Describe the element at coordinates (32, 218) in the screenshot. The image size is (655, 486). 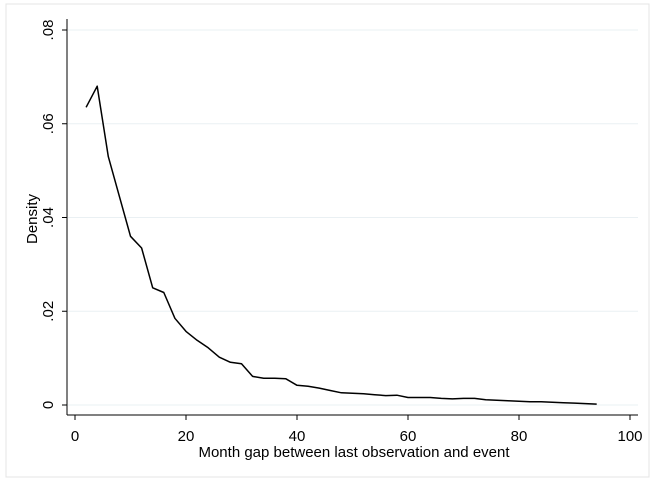
I see `y-axis-title: Density` at that location.